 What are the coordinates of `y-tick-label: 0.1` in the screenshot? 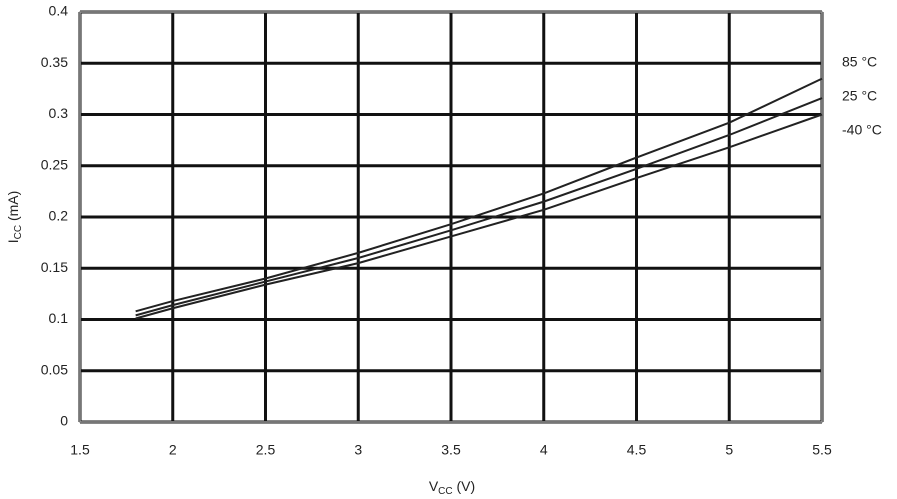 It's located at (59, 318).